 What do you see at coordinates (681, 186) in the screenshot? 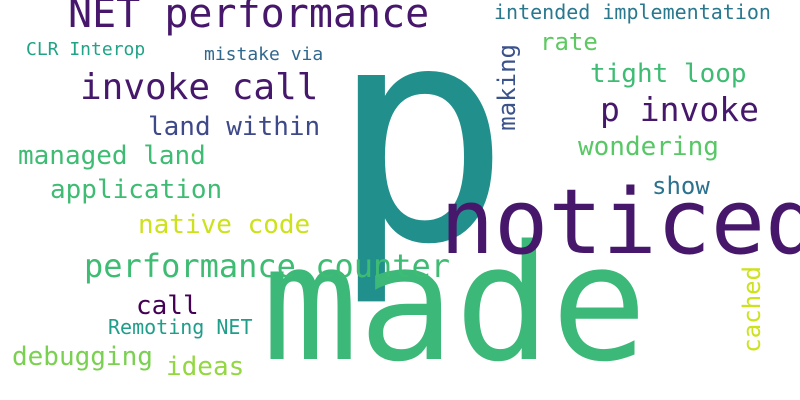
I see `word-show: show` at bounding box center [681, 186].